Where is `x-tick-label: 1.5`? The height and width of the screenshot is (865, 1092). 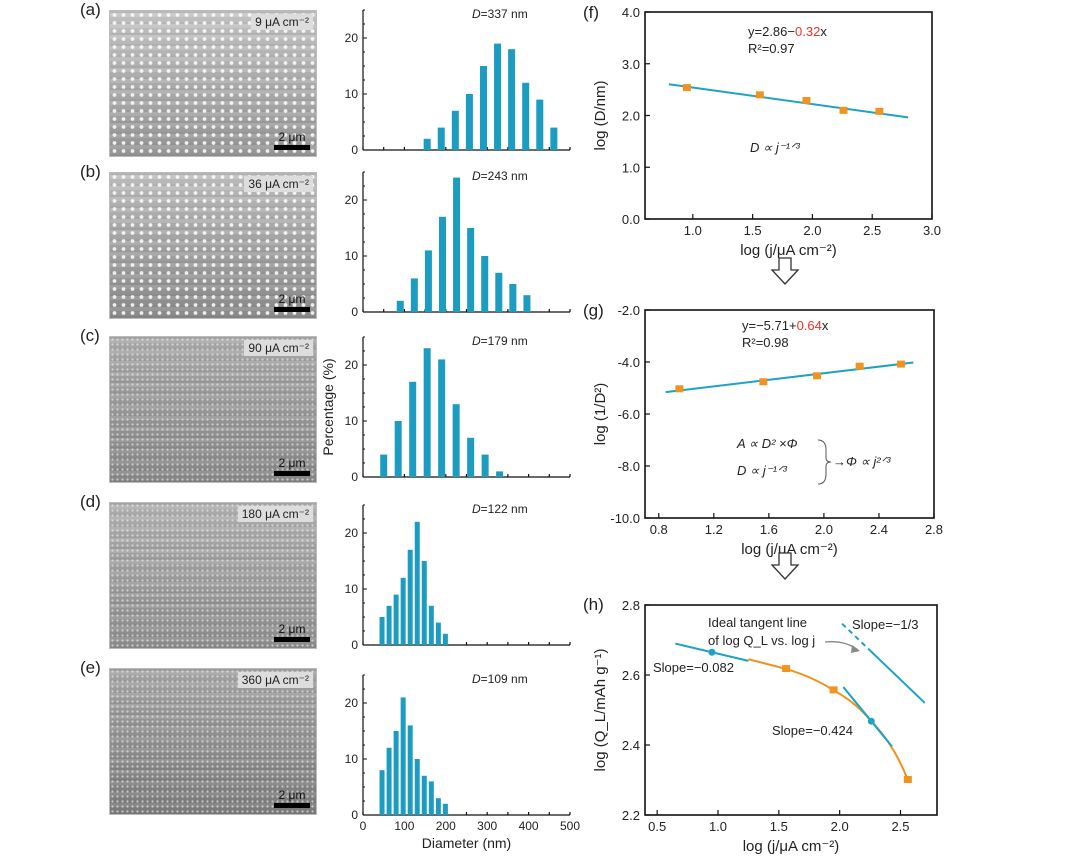 x-tick-label: 1.5 is located at coordinates (779, 826).